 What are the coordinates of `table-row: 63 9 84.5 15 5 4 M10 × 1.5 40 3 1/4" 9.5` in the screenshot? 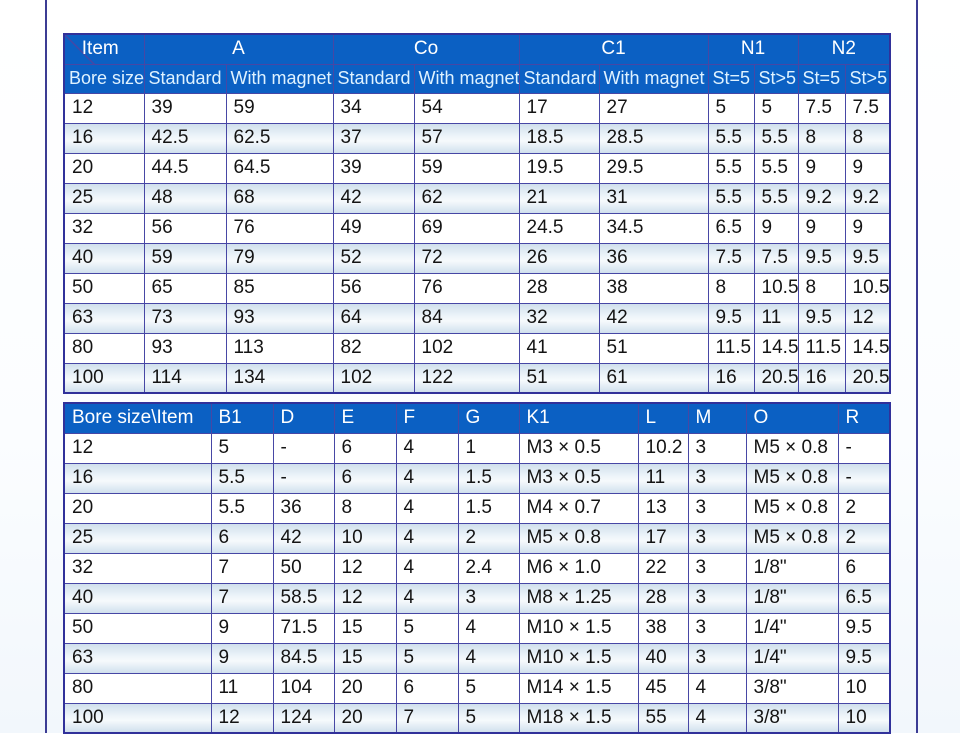 It's located at (477, 658).